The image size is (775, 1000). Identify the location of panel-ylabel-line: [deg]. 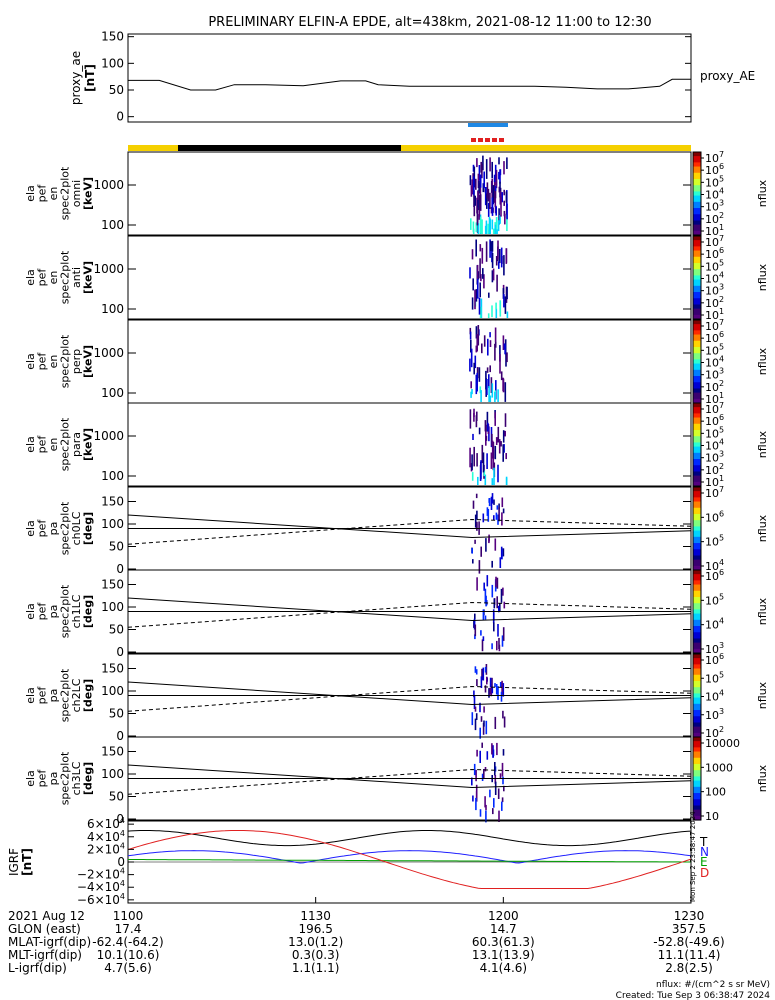
(88, 778).